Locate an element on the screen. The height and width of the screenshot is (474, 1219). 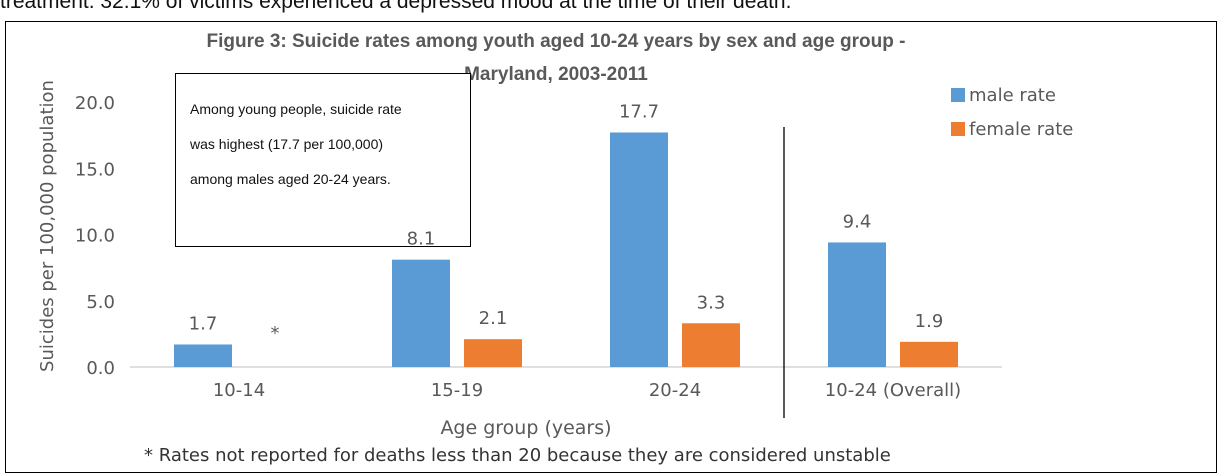
y-tick-label: 5.0 is located at coordinates (100, 302).